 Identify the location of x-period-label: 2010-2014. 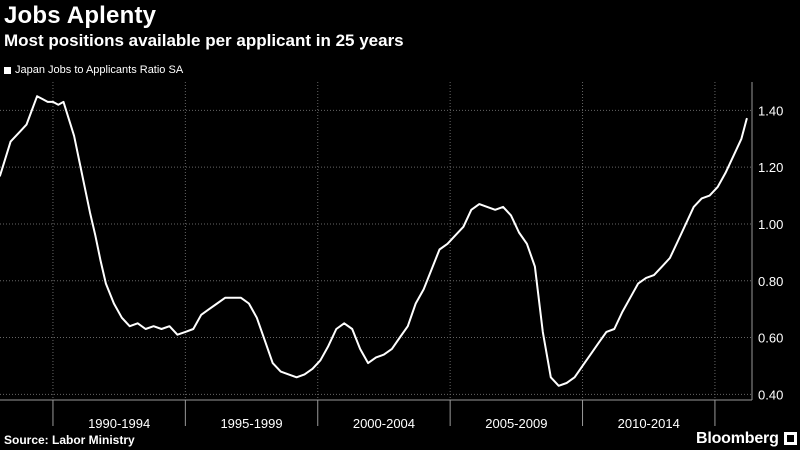
(649, 423).